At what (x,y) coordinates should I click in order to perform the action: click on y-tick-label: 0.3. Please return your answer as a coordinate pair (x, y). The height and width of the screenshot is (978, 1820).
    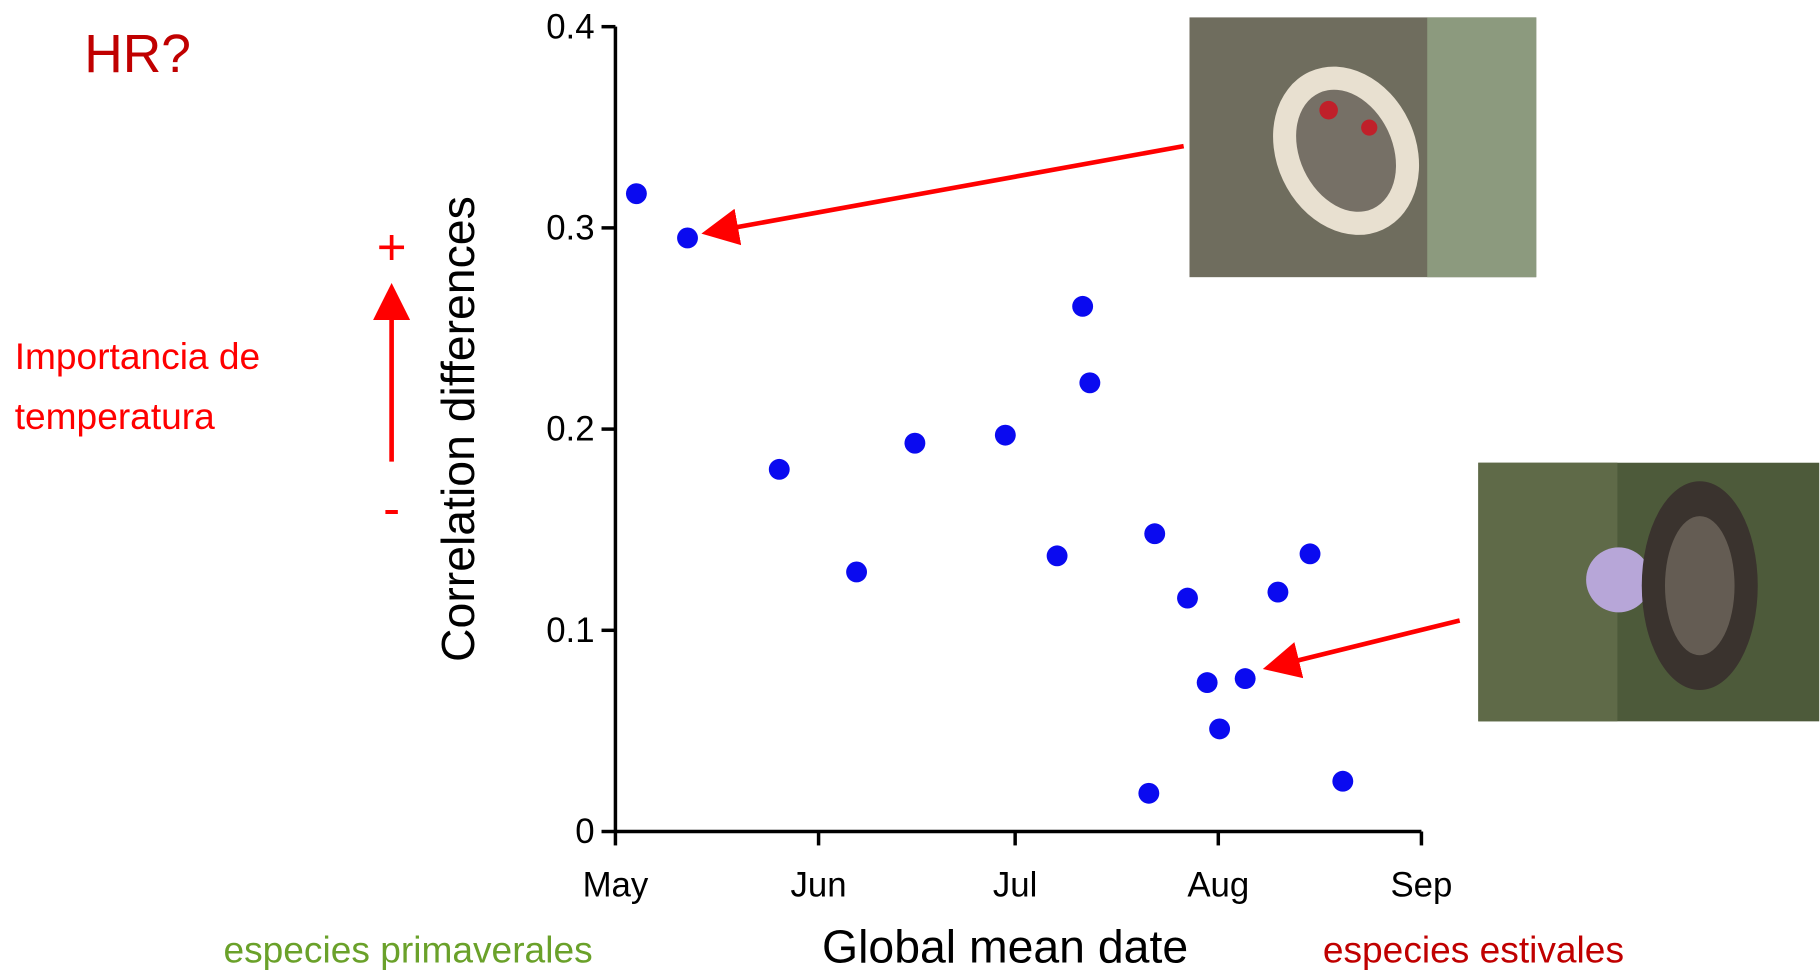
    Looking at the image, I should click on (570, 228).